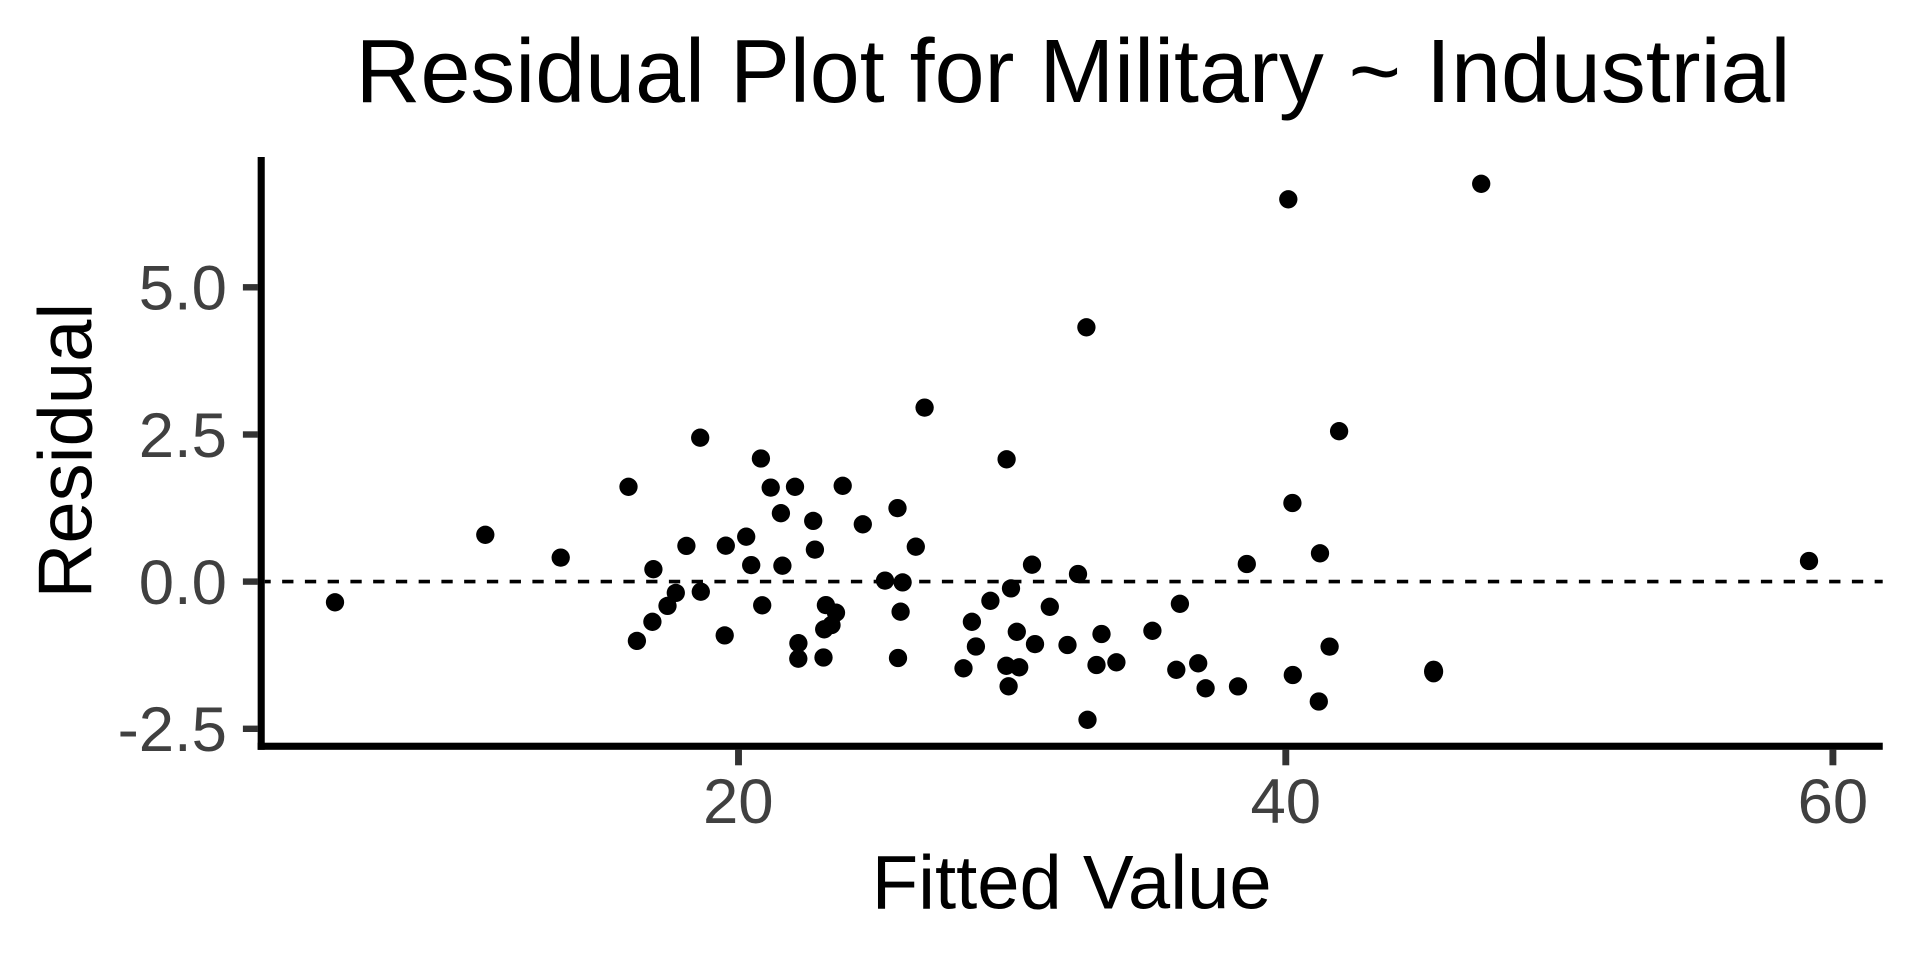 The width and height of the screenshot is (1920, 960). I want to click on svg-text: 20, so click(738, 802).